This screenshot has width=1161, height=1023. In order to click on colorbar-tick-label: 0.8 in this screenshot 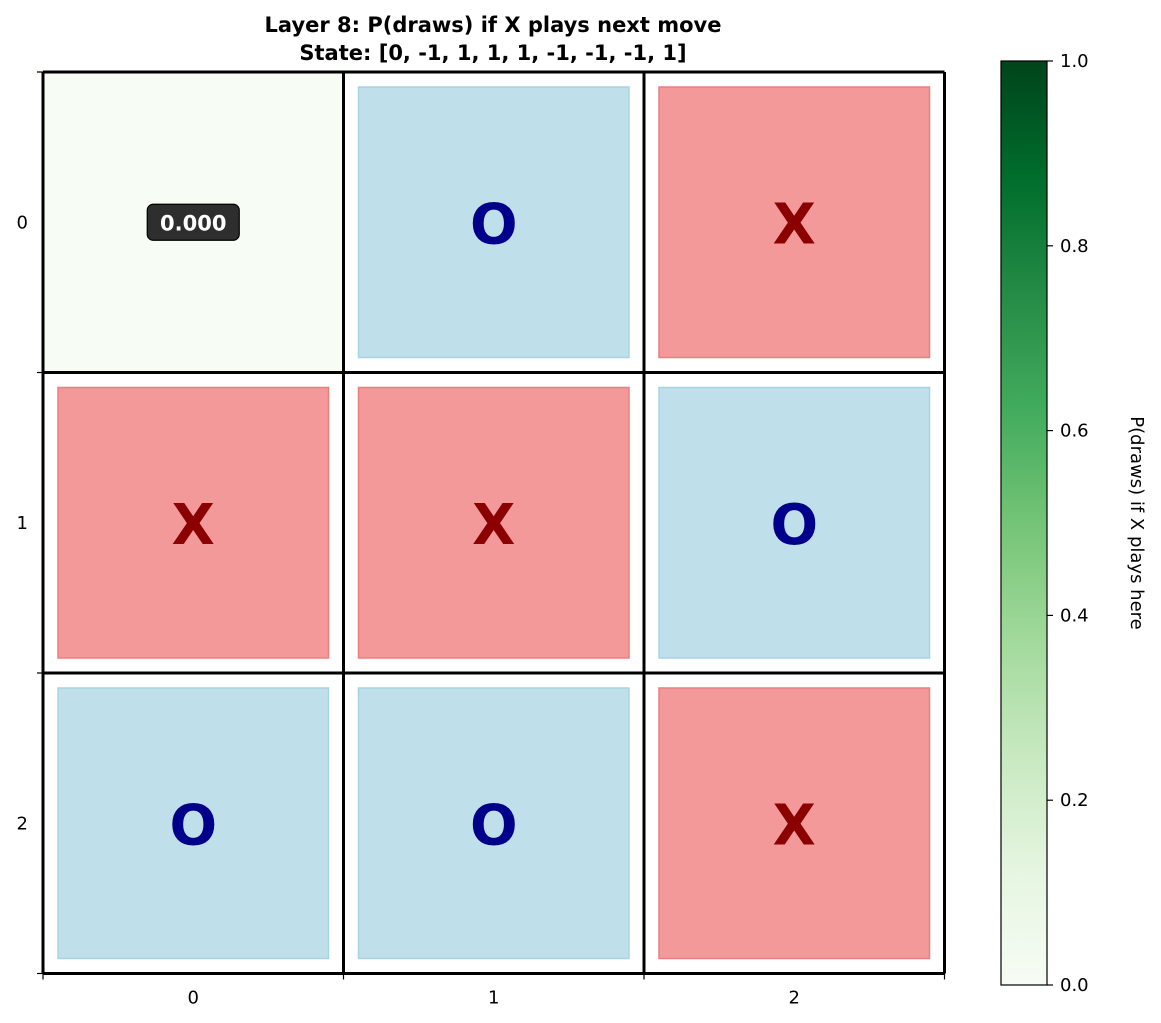, I will do `click(1074, 246)`.